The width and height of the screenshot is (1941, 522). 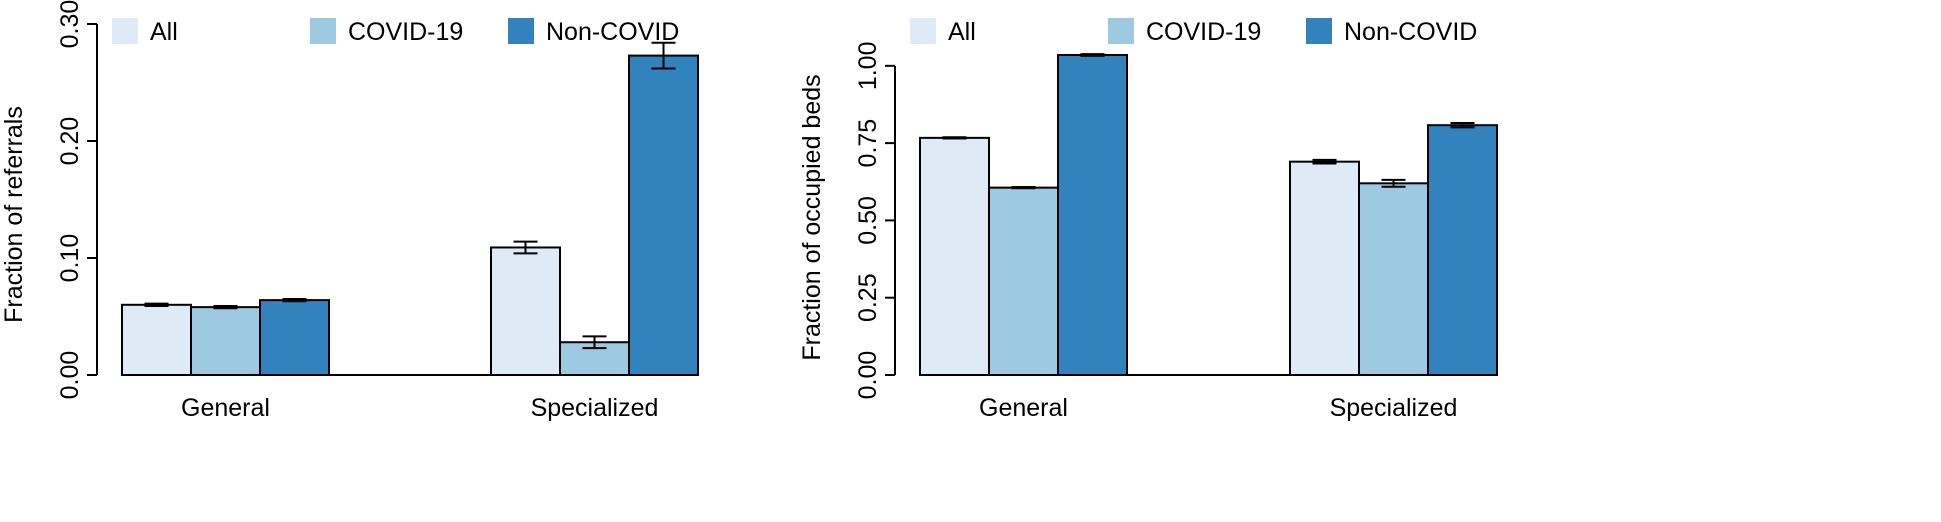 What do you see at coordinates (1393, 279) in the screenshot?
I see `bar-covid-19-specialized` at bounding box center [1393, 279].